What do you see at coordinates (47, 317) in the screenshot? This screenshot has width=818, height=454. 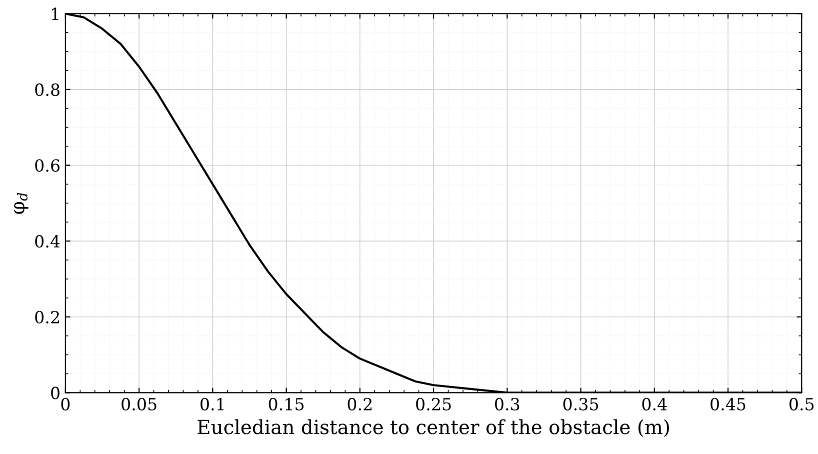 I see `y-tick-label: 0.2` at bounding box center [47, 317].